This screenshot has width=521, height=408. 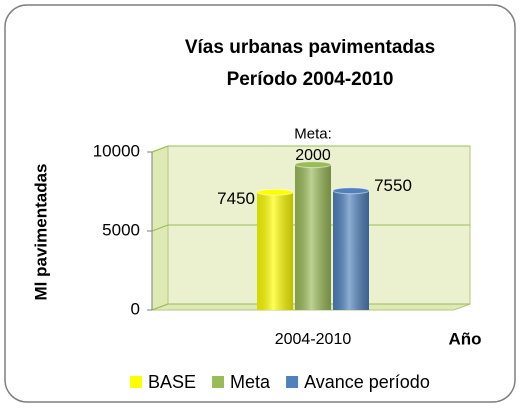 I want to click on x-tick-label: 2004-2010, so click(x=313, y=339).